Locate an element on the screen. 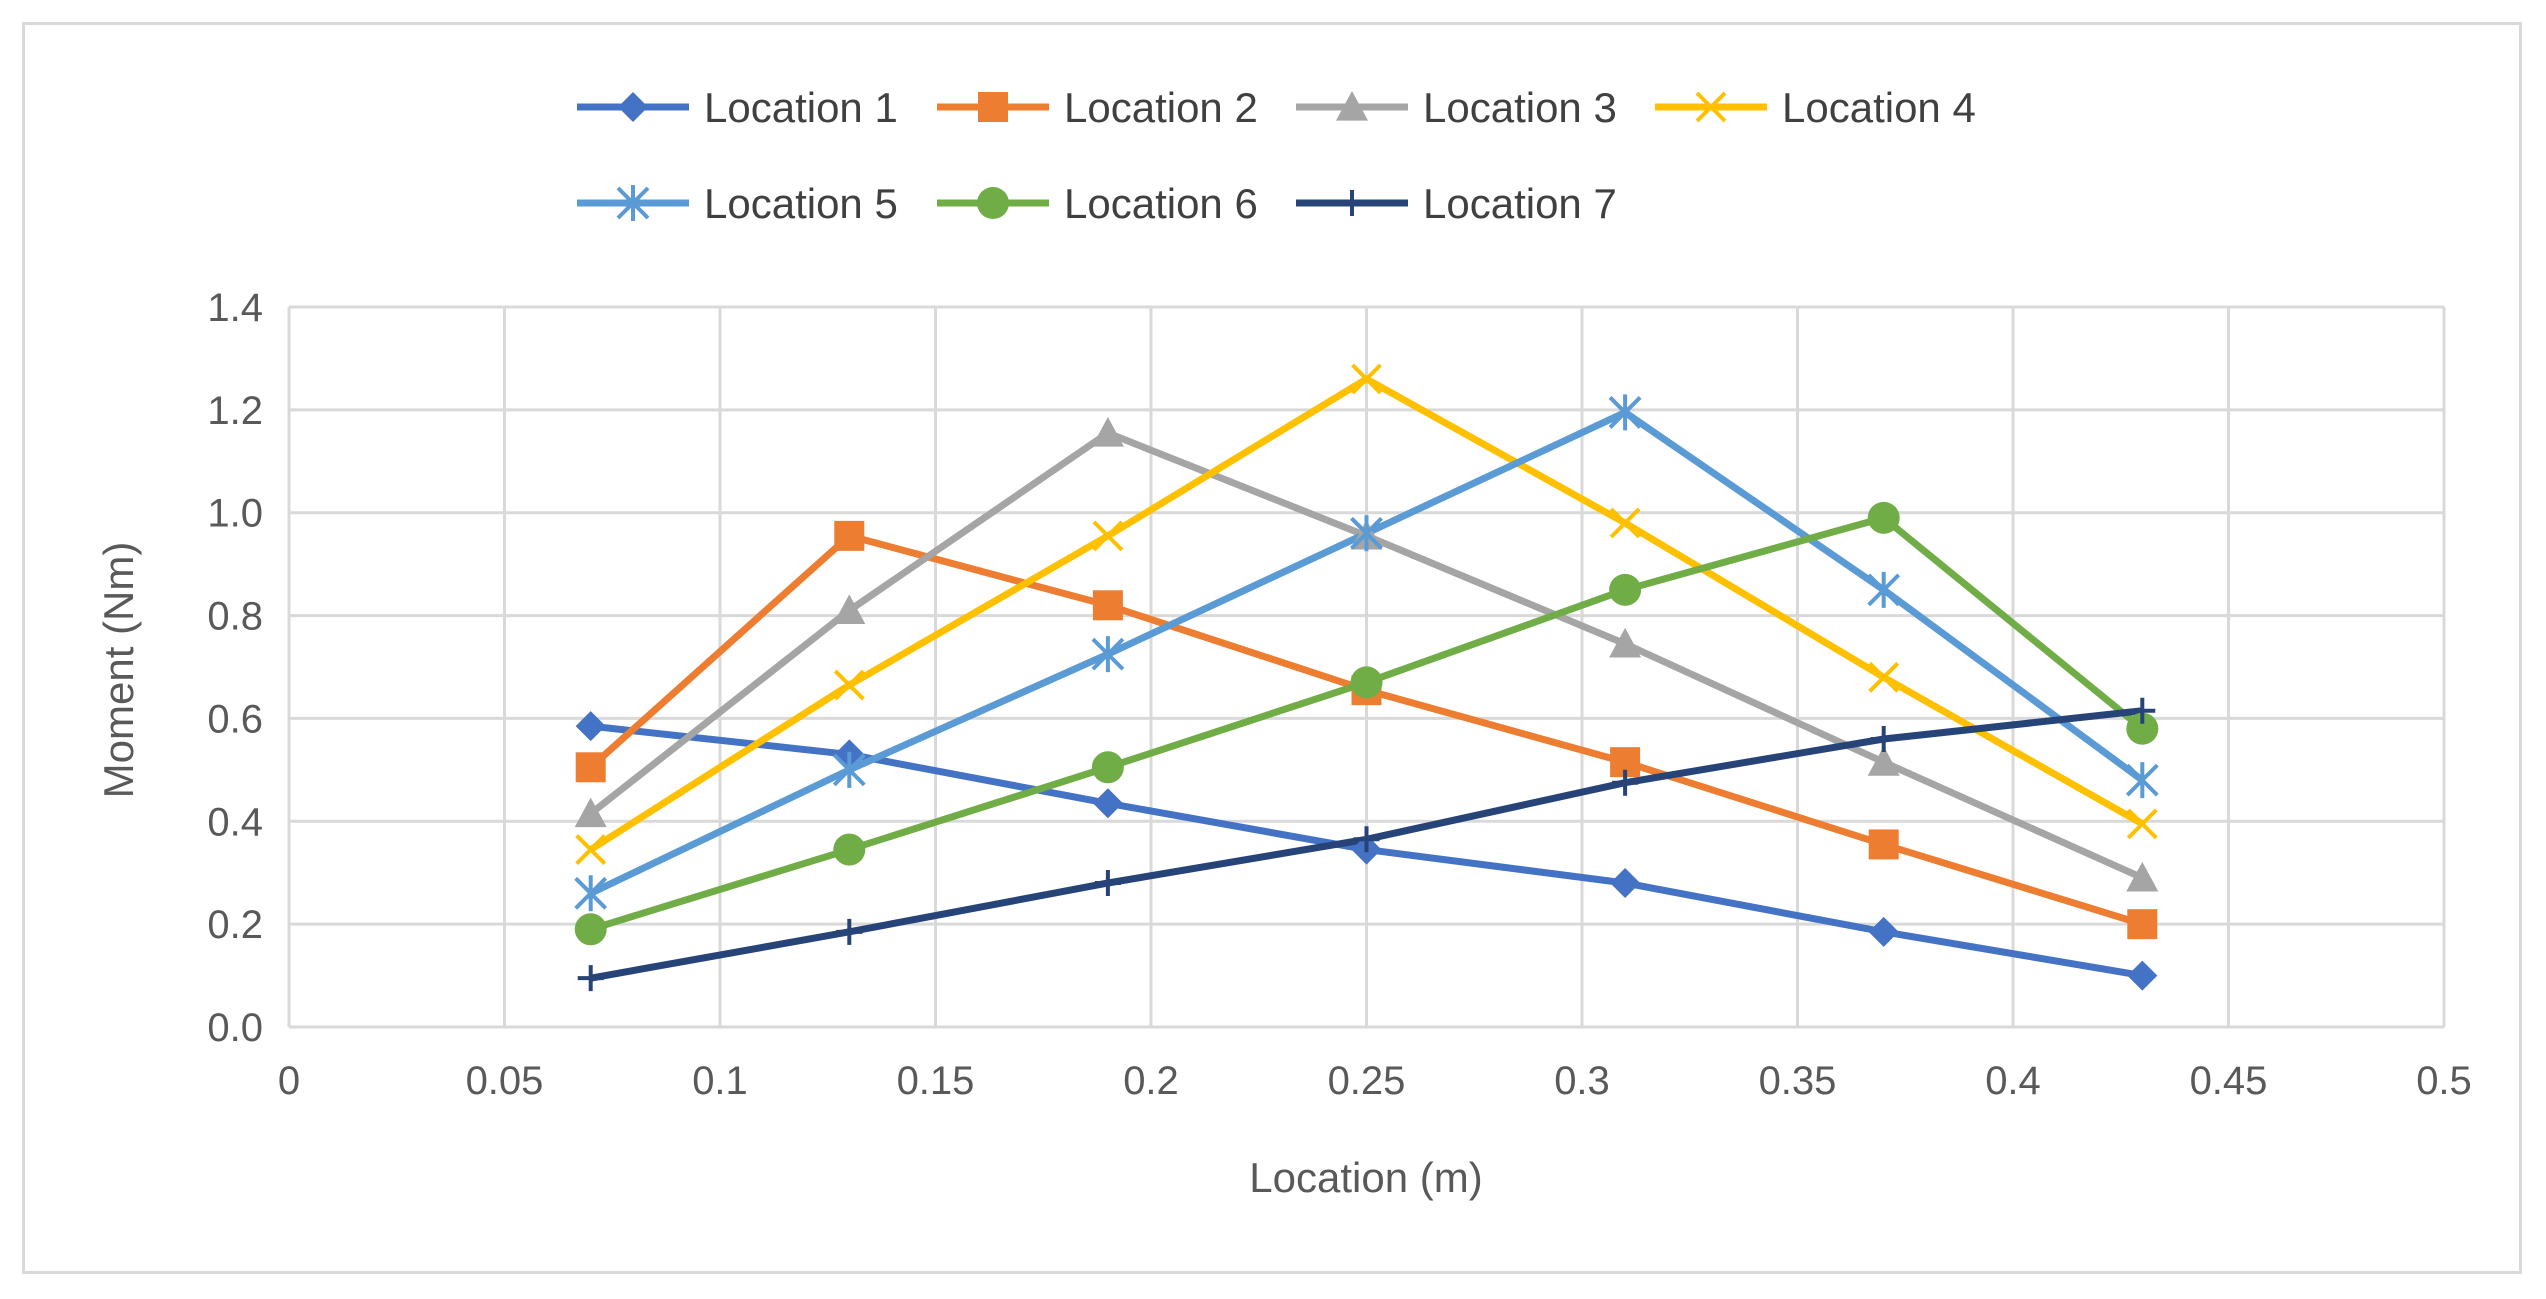 The image size is (2546, 1299). legend-item-location-4: Location 4 is located at coordinates (1815, 107).